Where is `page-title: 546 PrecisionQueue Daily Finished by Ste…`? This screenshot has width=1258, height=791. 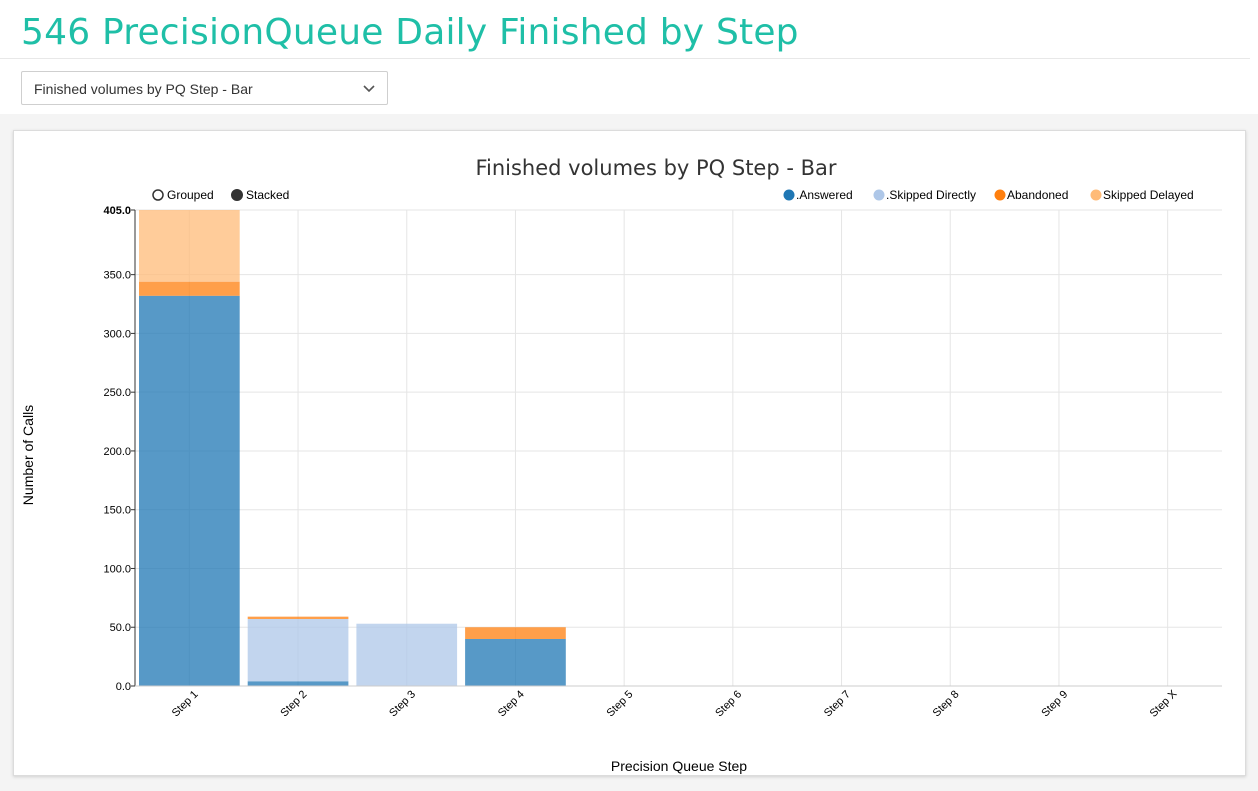 page-title: 546 PrecisionQueue Daily Finished by Ste… is located at coordinates (410, 32).